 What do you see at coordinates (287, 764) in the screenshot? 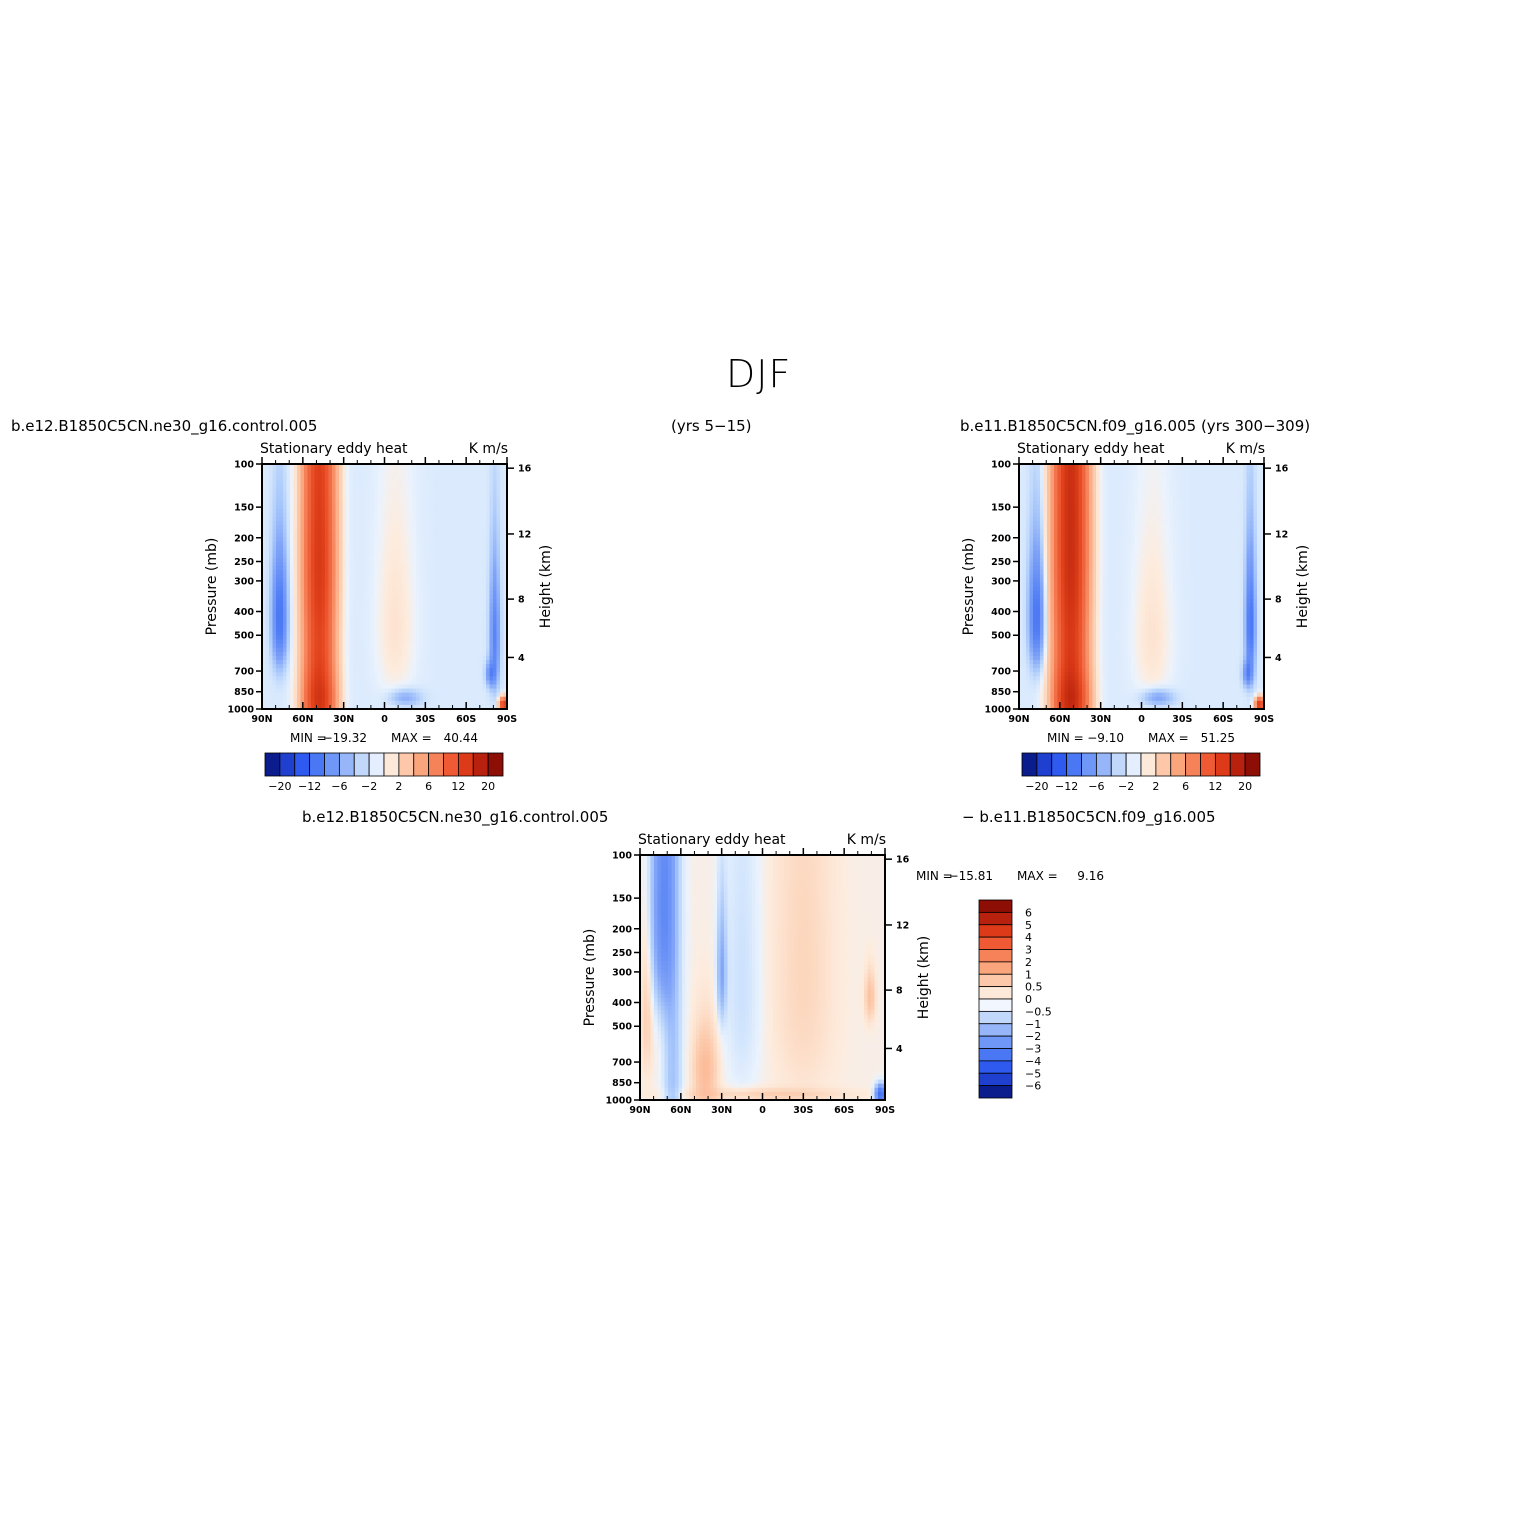
I see `colorbar-swatch` at bounding box center [287, 764].